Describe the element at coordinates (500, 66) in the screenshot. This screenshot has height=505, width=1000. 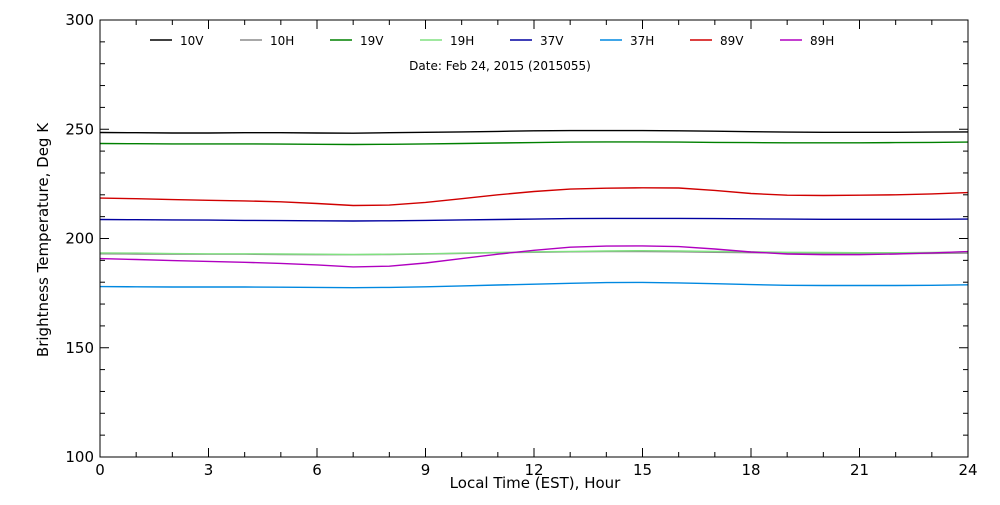
I see `date-annotation: Date: Feb 24, 2015 (2015055)` at that location.